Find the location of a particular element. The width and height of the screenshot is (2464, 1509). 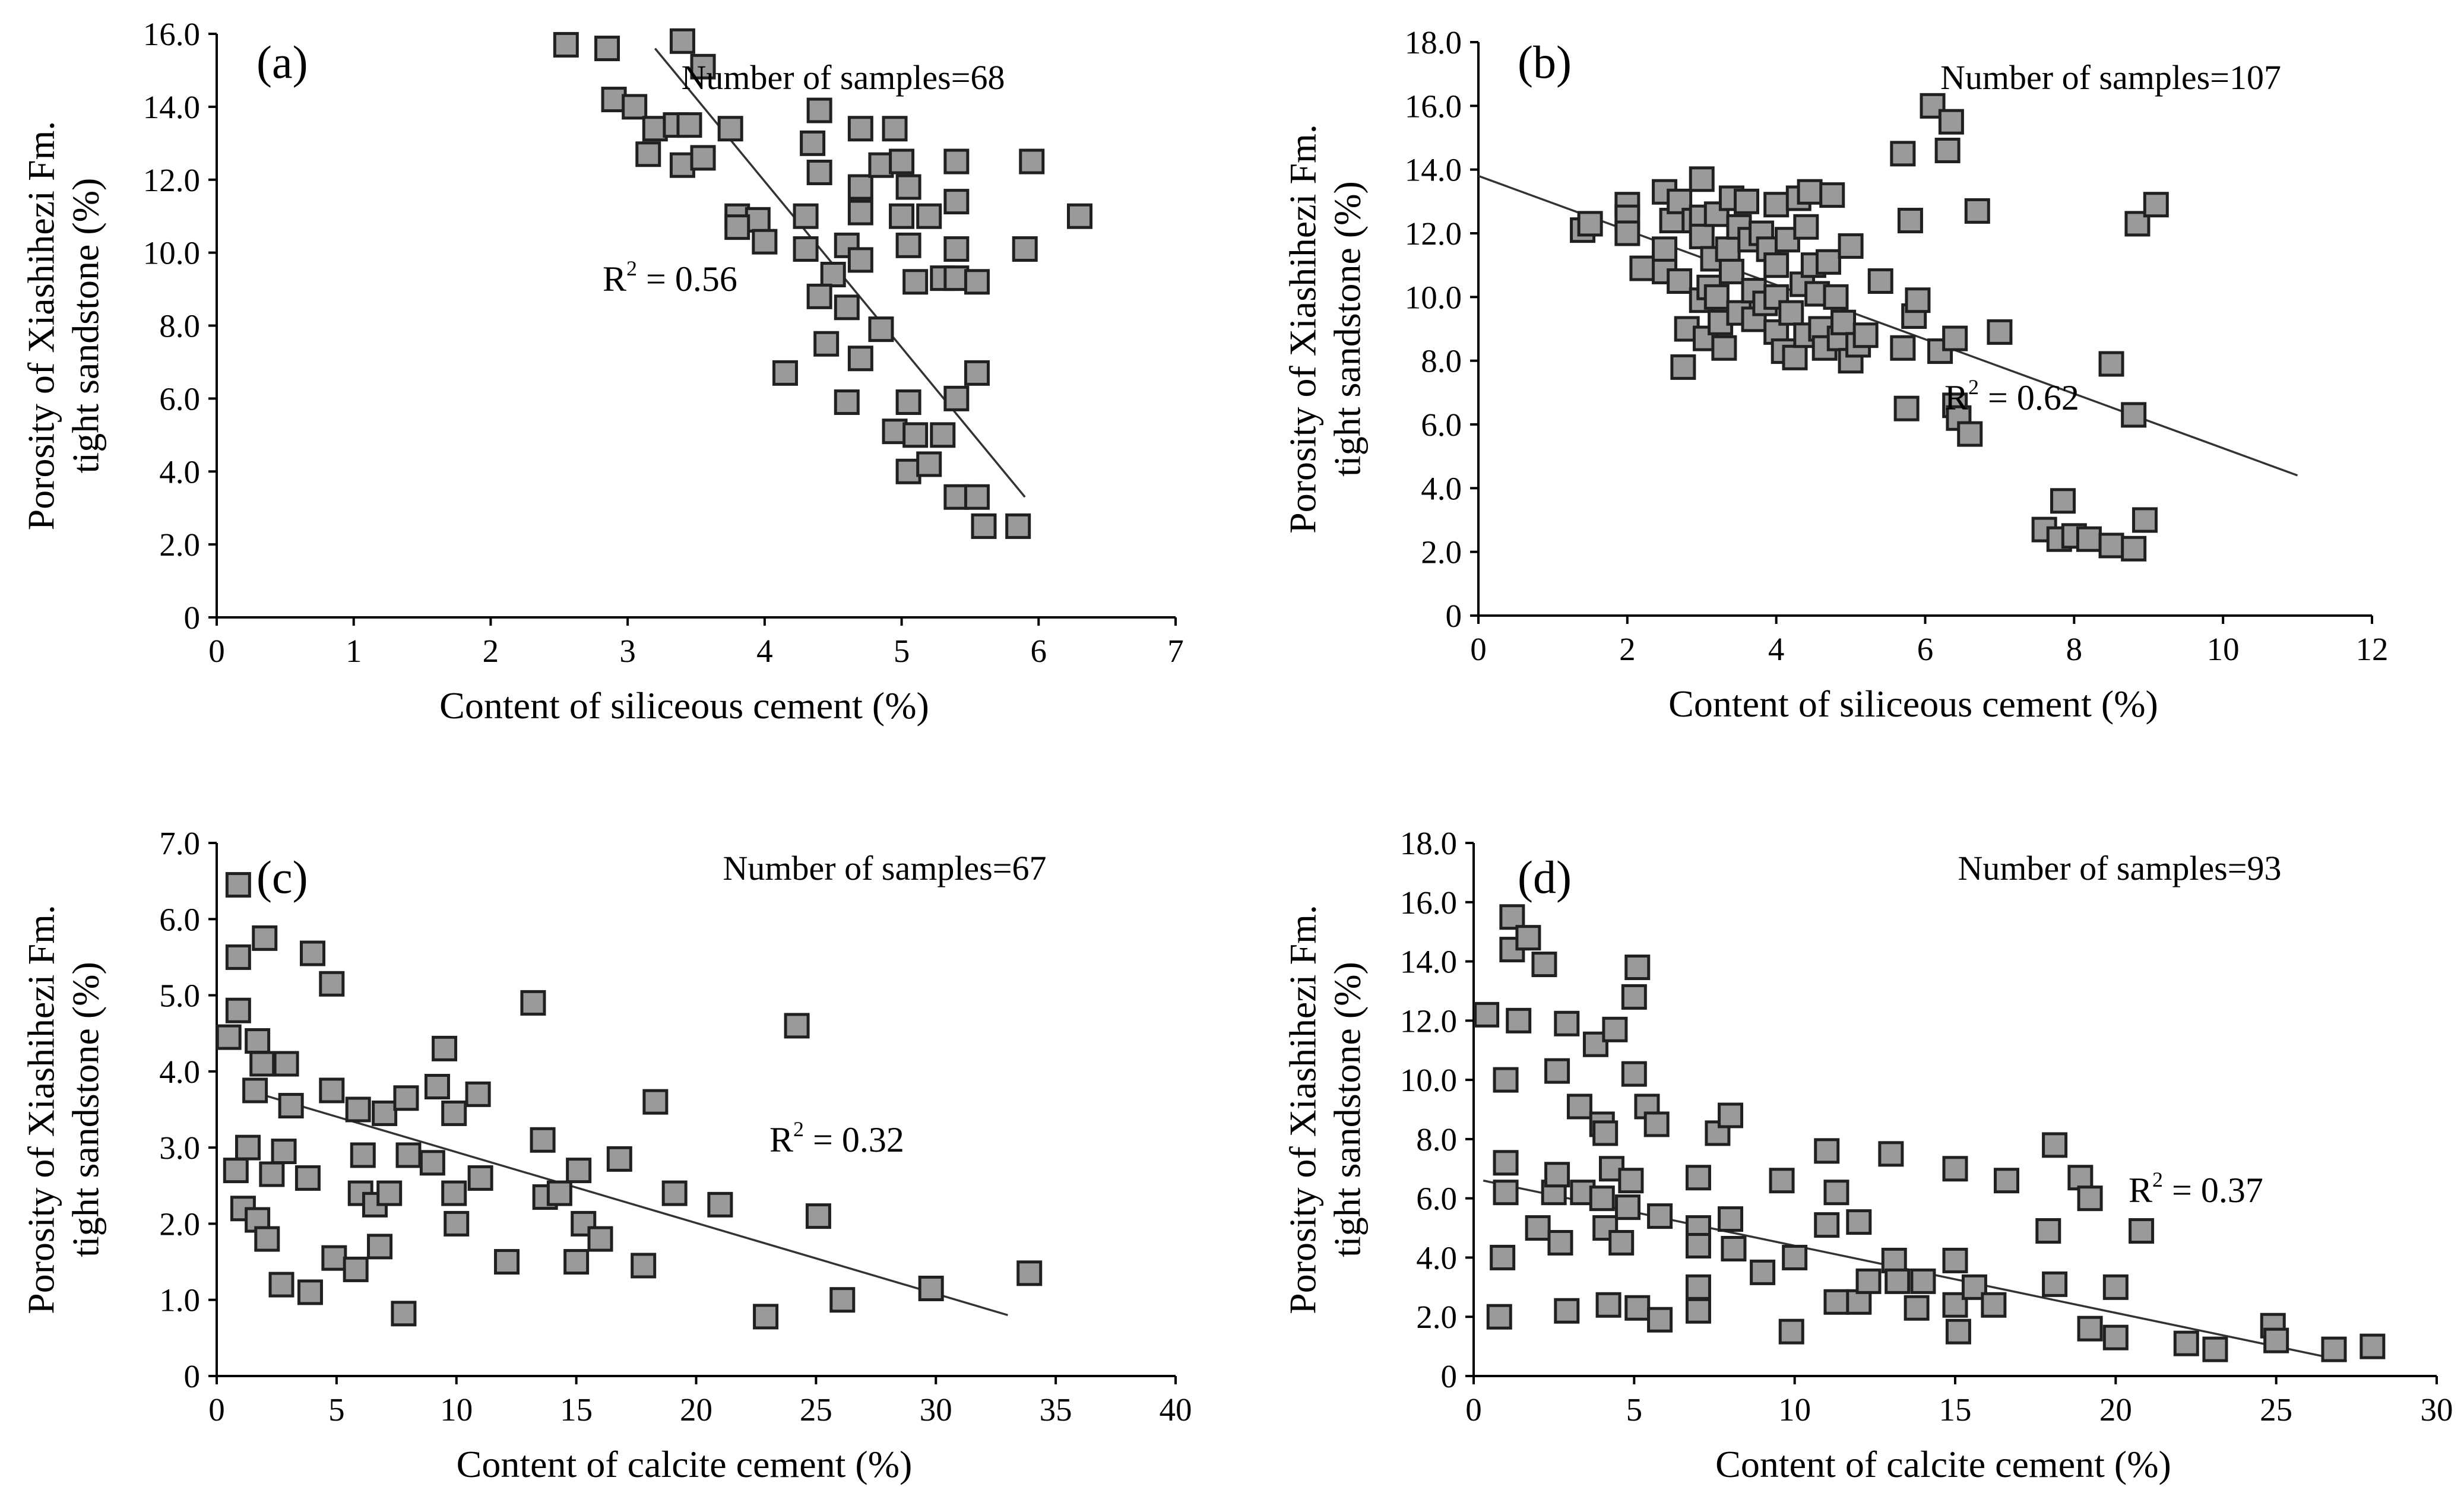

y-tick-label: 16.0 is located at coordinates (171, 34).